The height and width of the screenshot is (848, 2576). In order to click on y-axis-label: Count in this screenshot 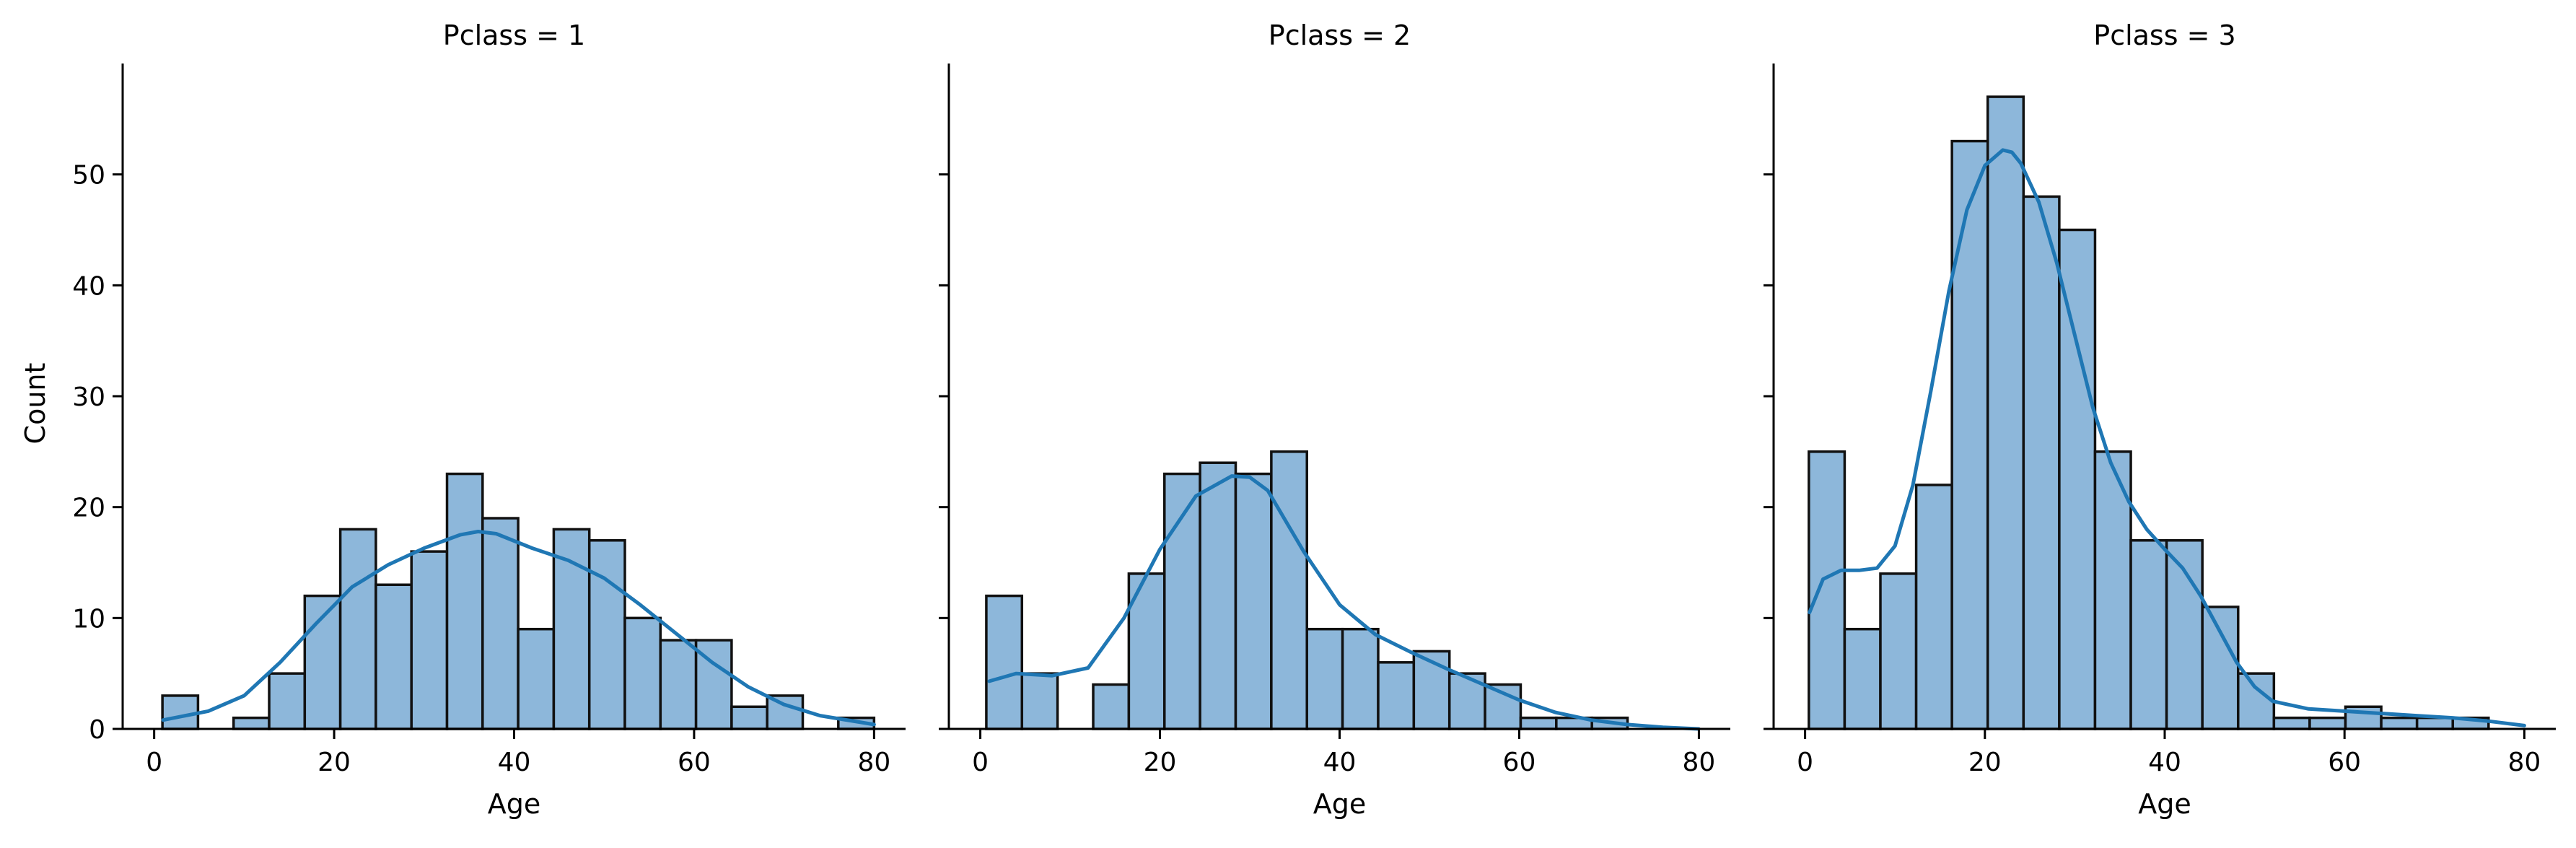, I will do `click(35, 404)`.